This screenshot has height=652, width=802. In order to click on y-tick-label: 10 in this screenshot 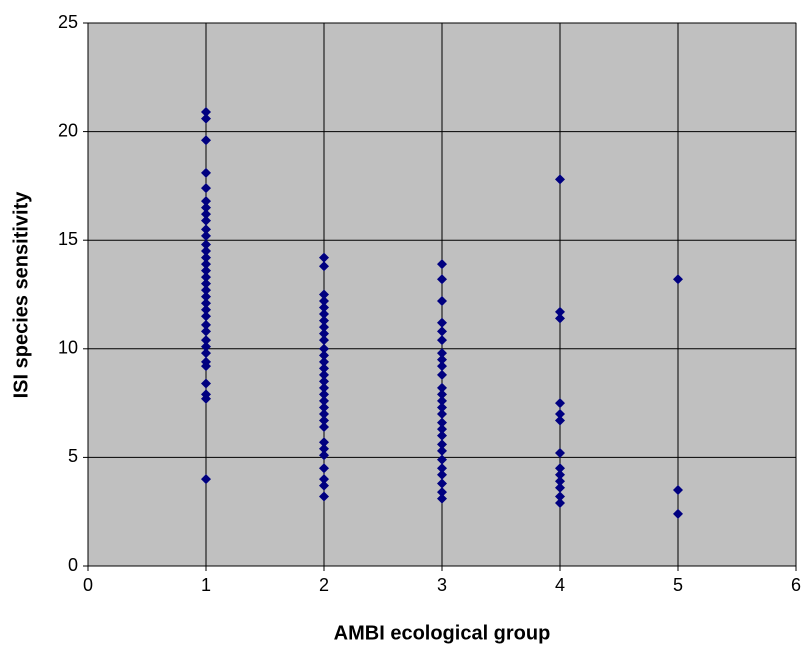, I will do `click(68, 348)`.